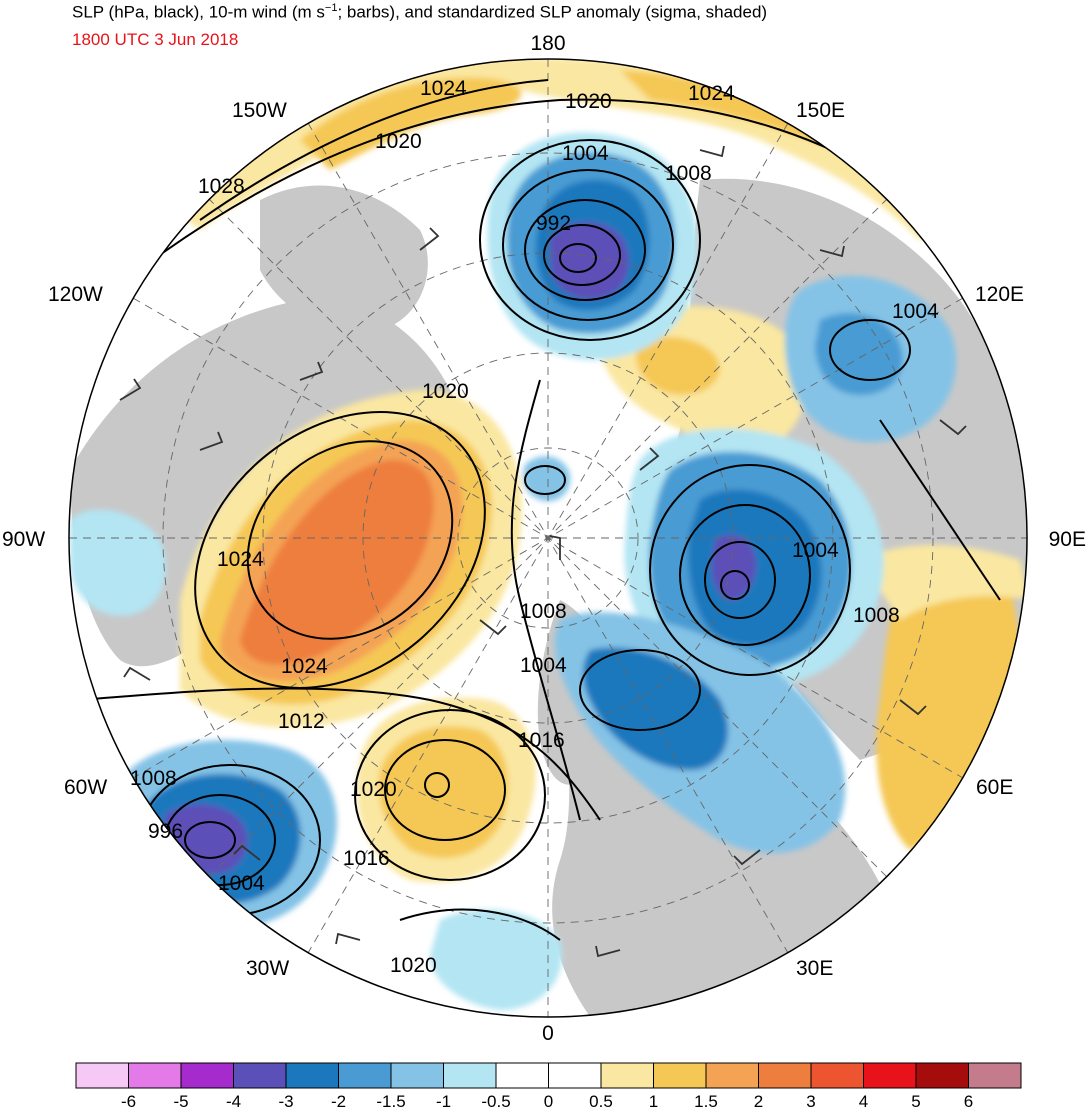 This screenshot has height=1112, width=1088. I want to click on lon-label-60w: 60W, so click(85, 787).